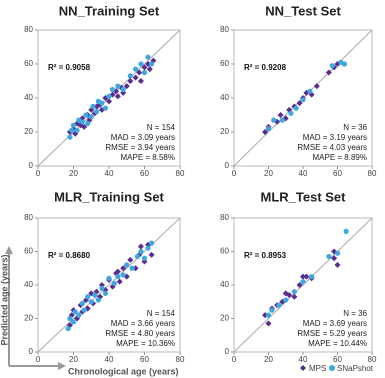  Describe the element at coordinates (355, 368) in the screenshot. I see `legend-label: SNaPshot` at that location.